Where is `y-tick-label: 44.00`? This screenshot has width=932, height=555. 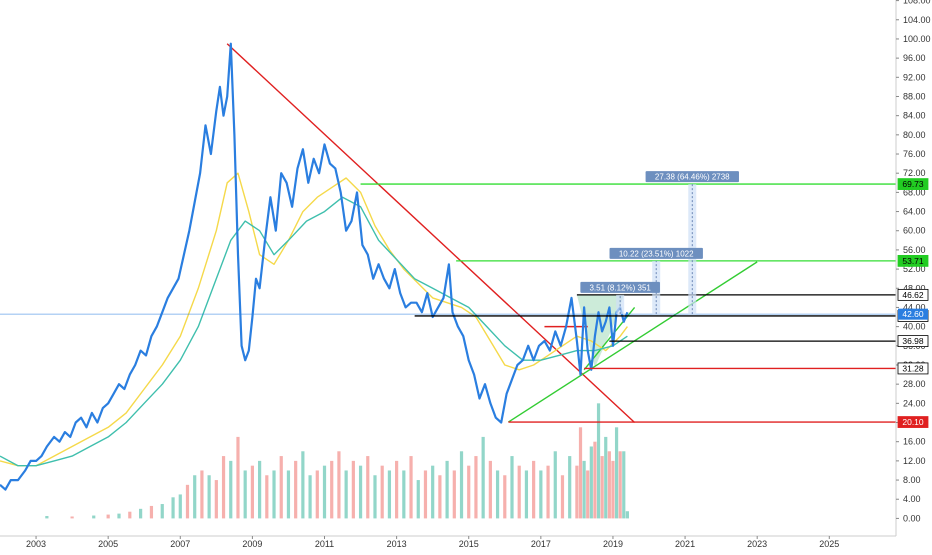
y-tick-label: 44.00 is located at coordinates (914, 307).